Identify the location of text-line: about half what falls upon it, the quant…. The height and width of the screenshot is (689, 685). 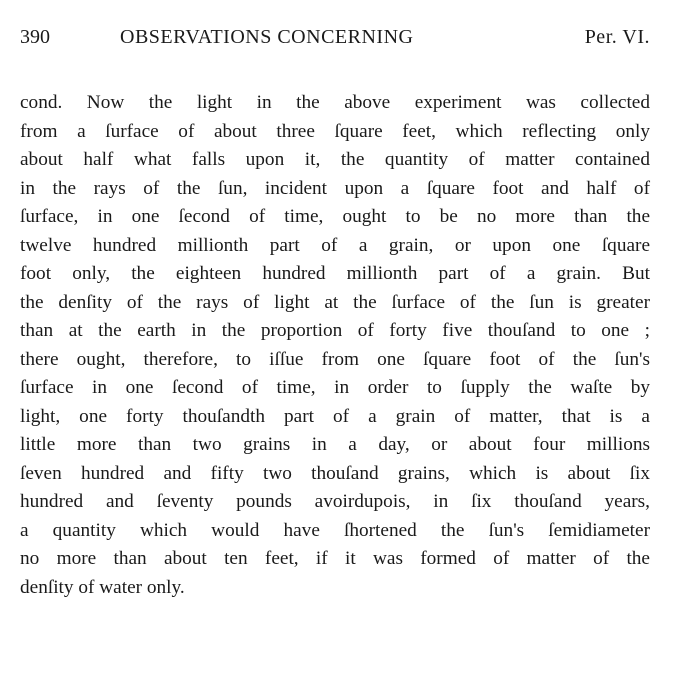
(335, 159).